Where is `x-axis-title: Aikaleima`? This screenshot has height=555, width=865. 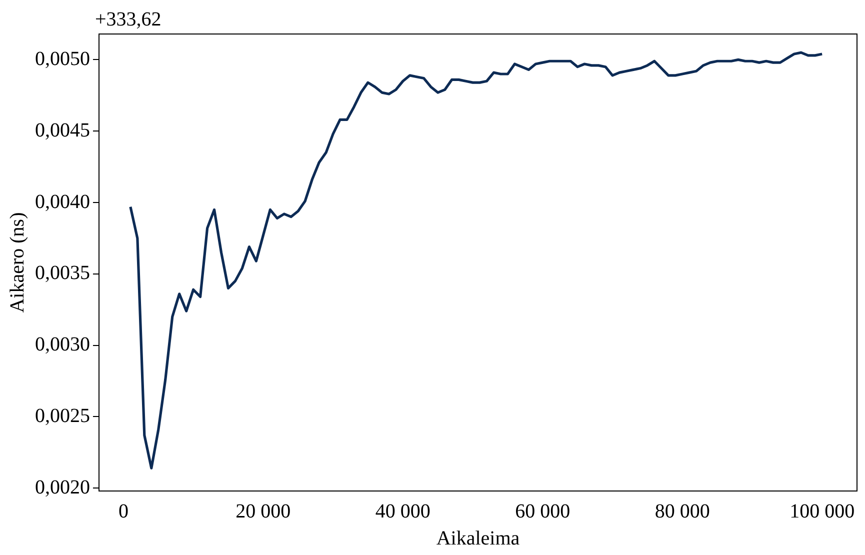 x-axis-title: Aikaleima is located at coordinates (478, 538).